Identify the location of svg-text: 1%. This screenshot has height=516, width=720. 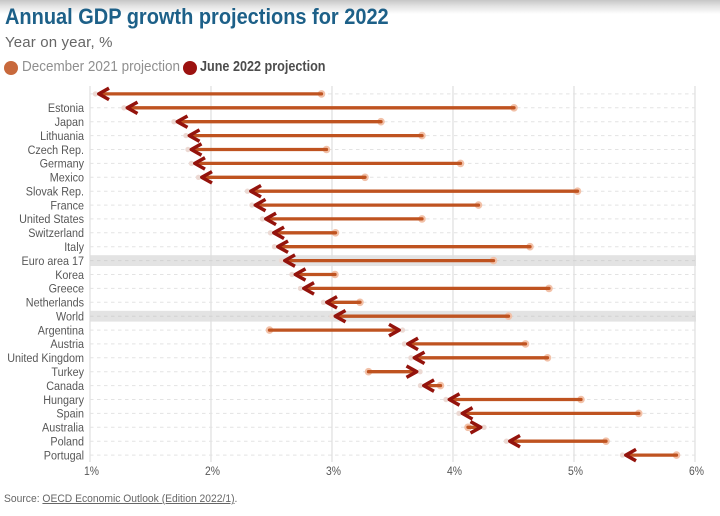
(91, 471).